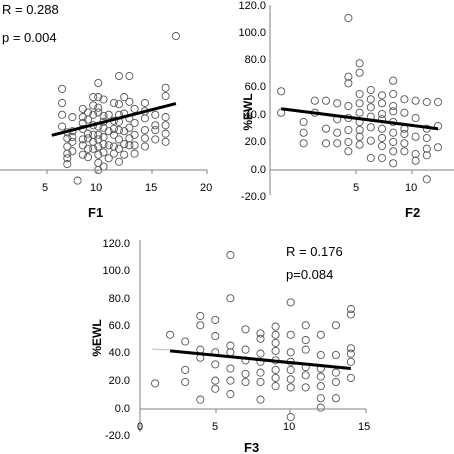 The width and height of the screenshot is (454, 454). Describe the element at coordinates (114, 119) in the screenshot. I see `f1-trendline` at that location.